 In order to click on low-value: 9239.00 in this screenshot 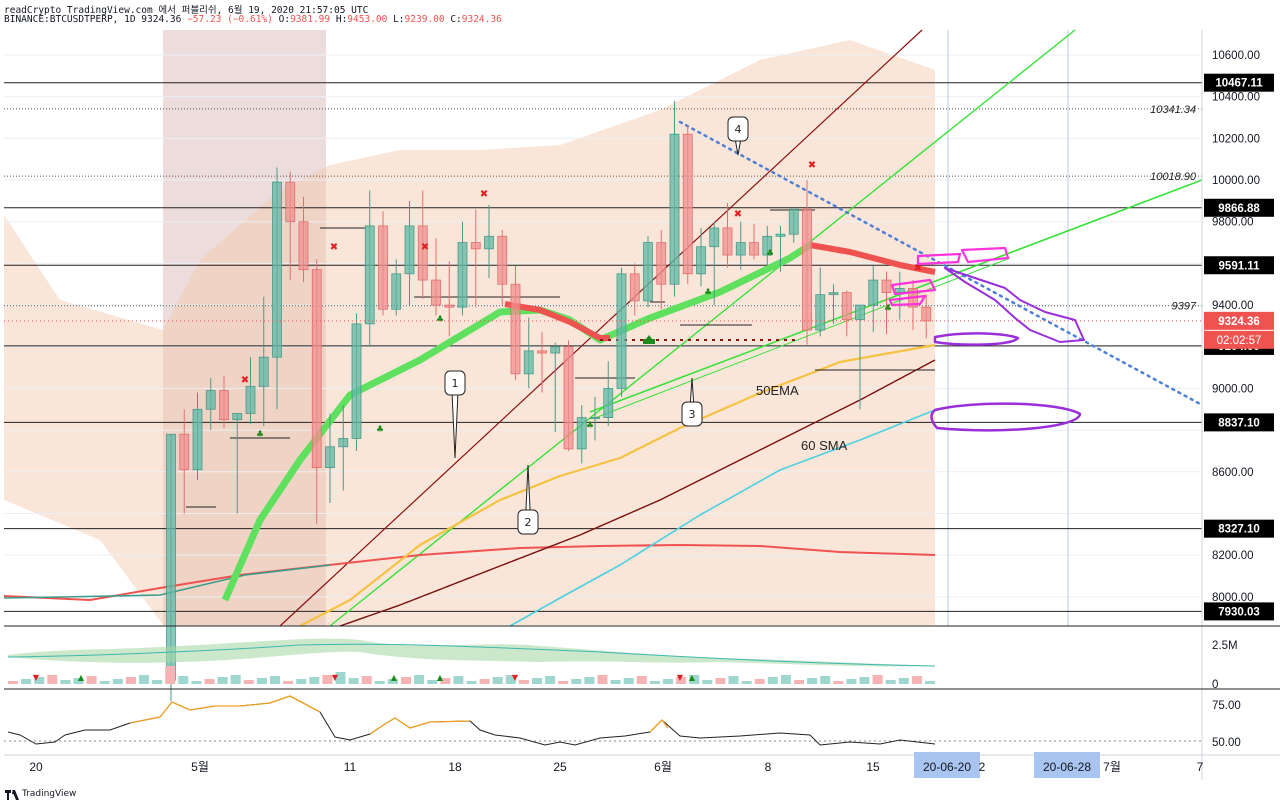, I will do `click(424, 19)`.